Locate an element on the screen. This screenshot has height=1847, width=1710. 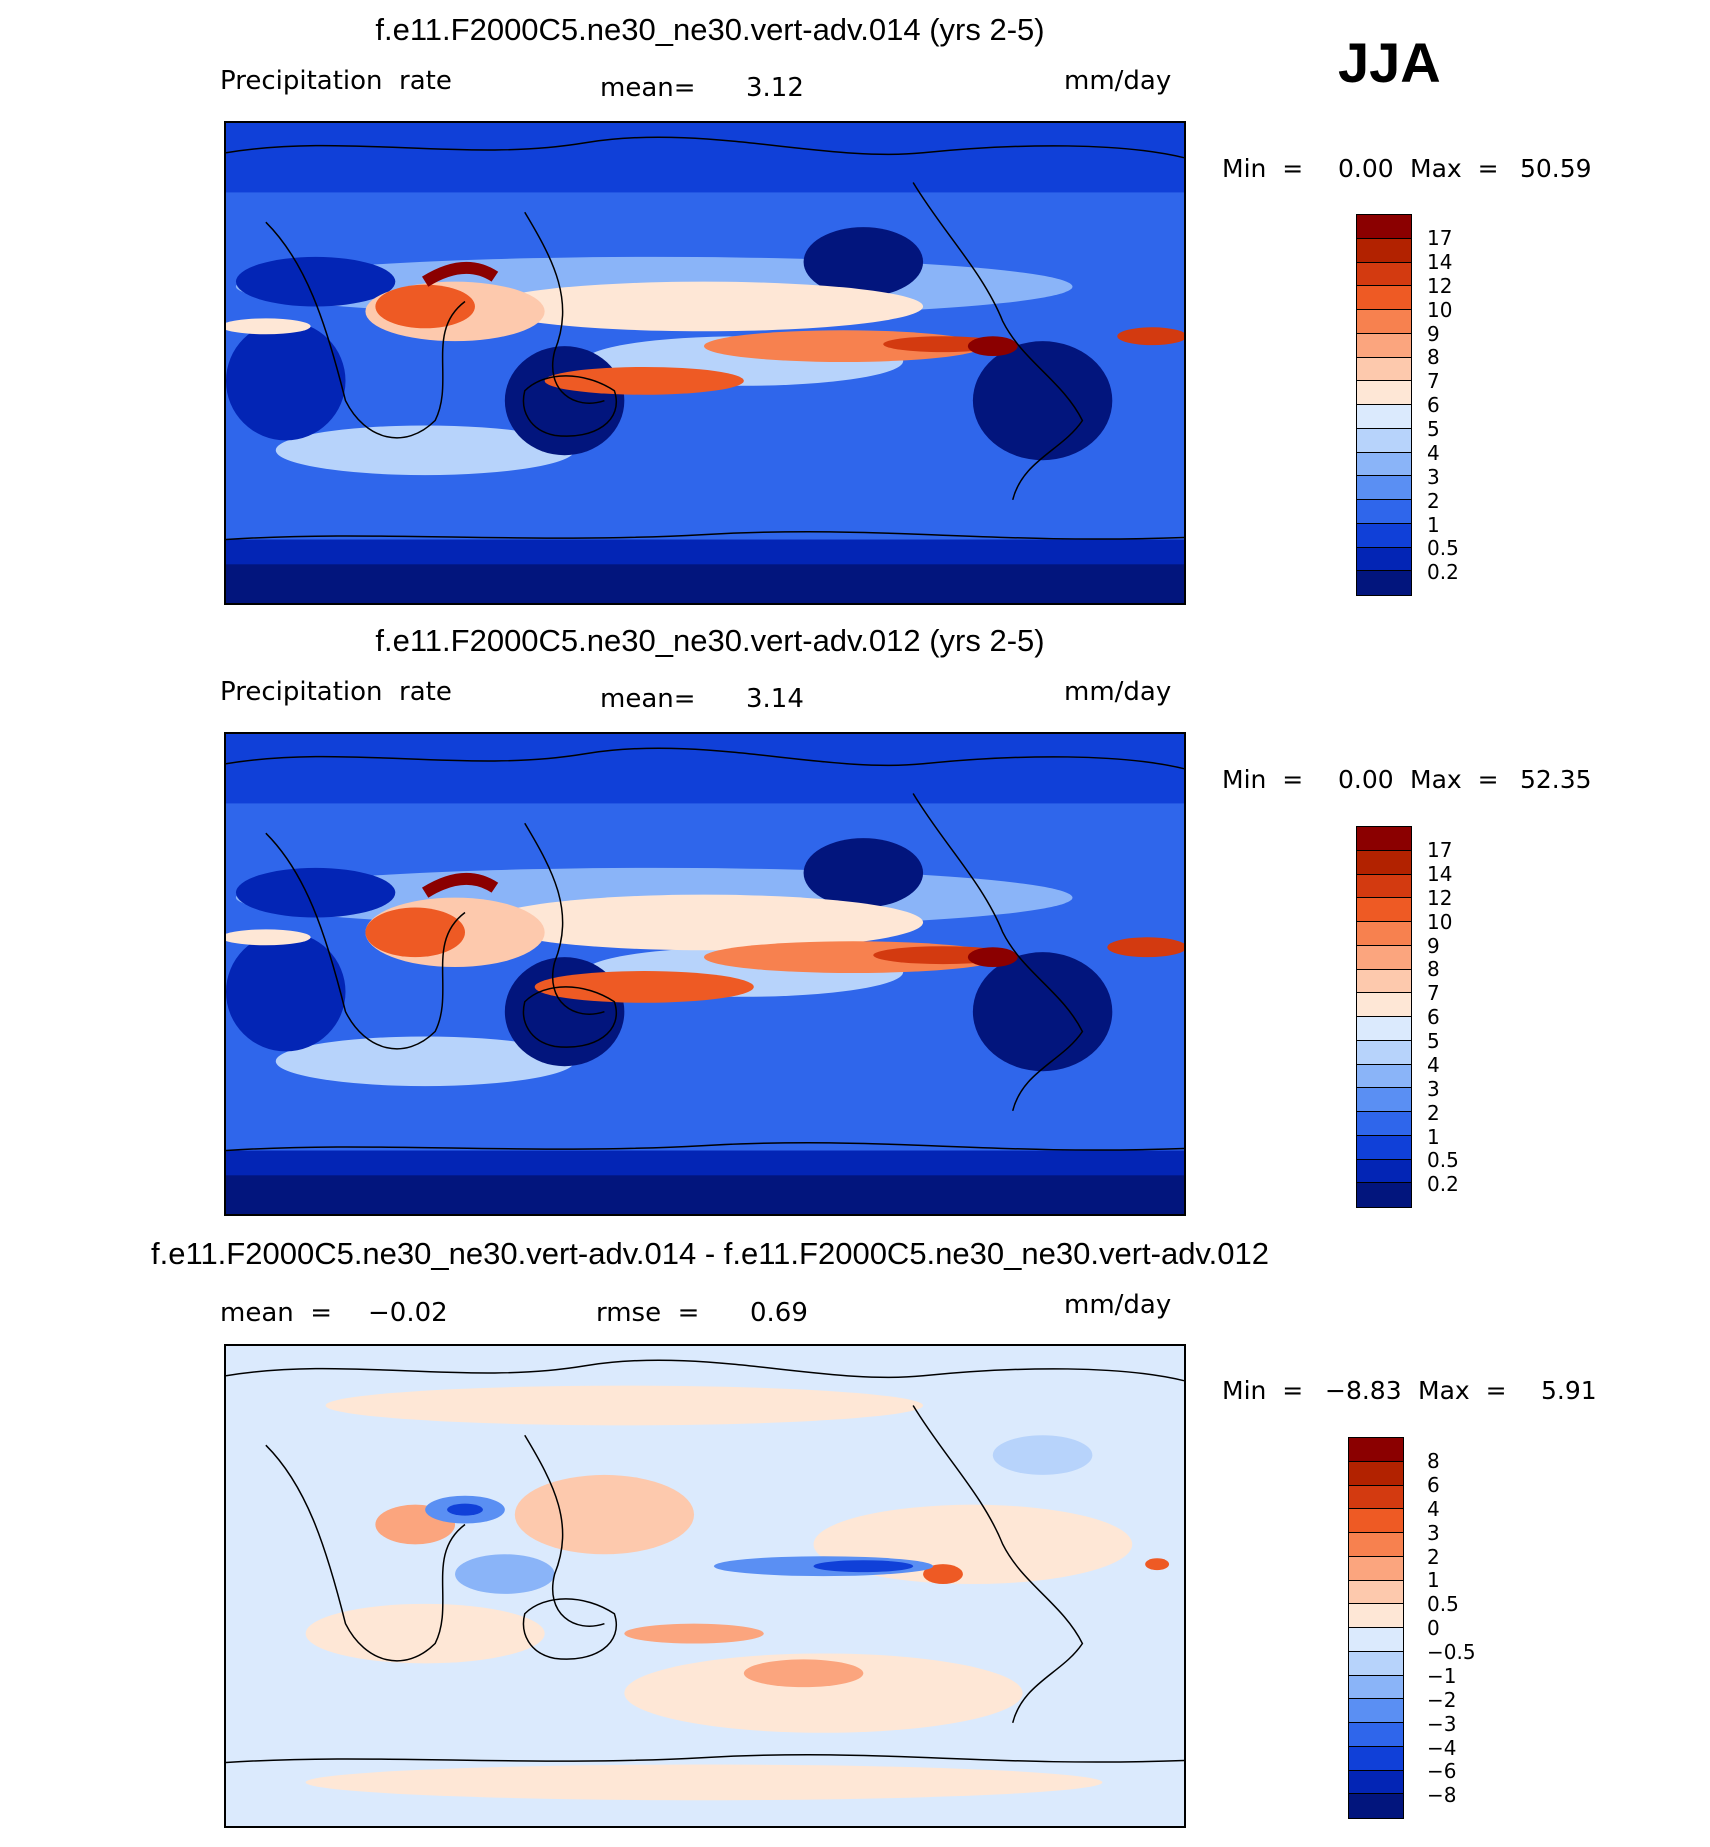
rmse-label: rmse = is located at coordinates (648, 1313).